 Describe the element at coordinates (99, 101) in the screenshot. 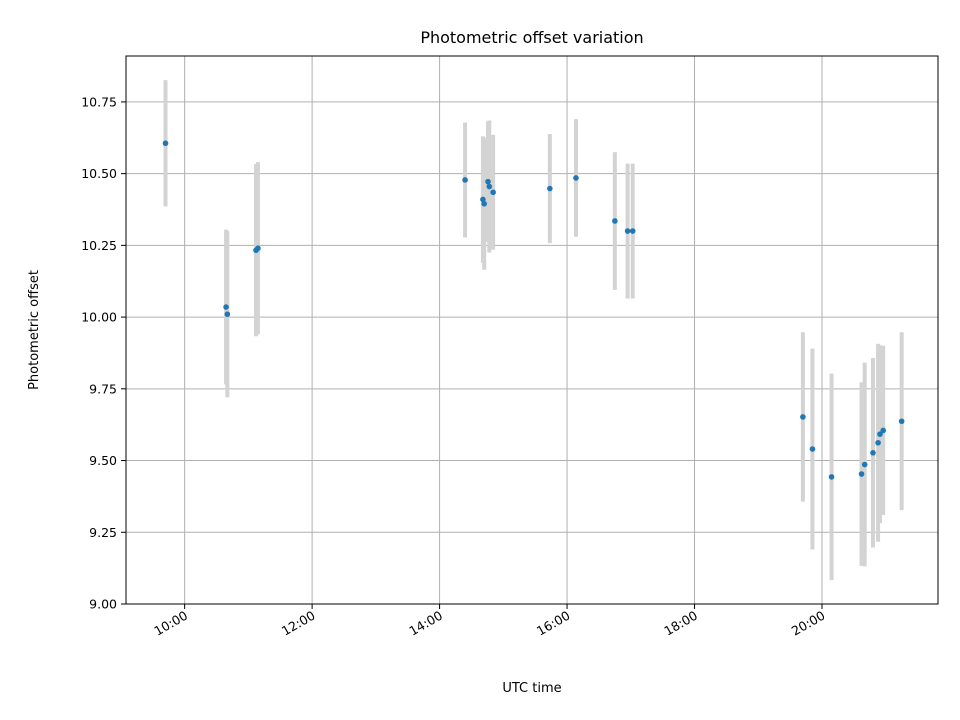

I see `y-tick-label: 10.75` at that location.